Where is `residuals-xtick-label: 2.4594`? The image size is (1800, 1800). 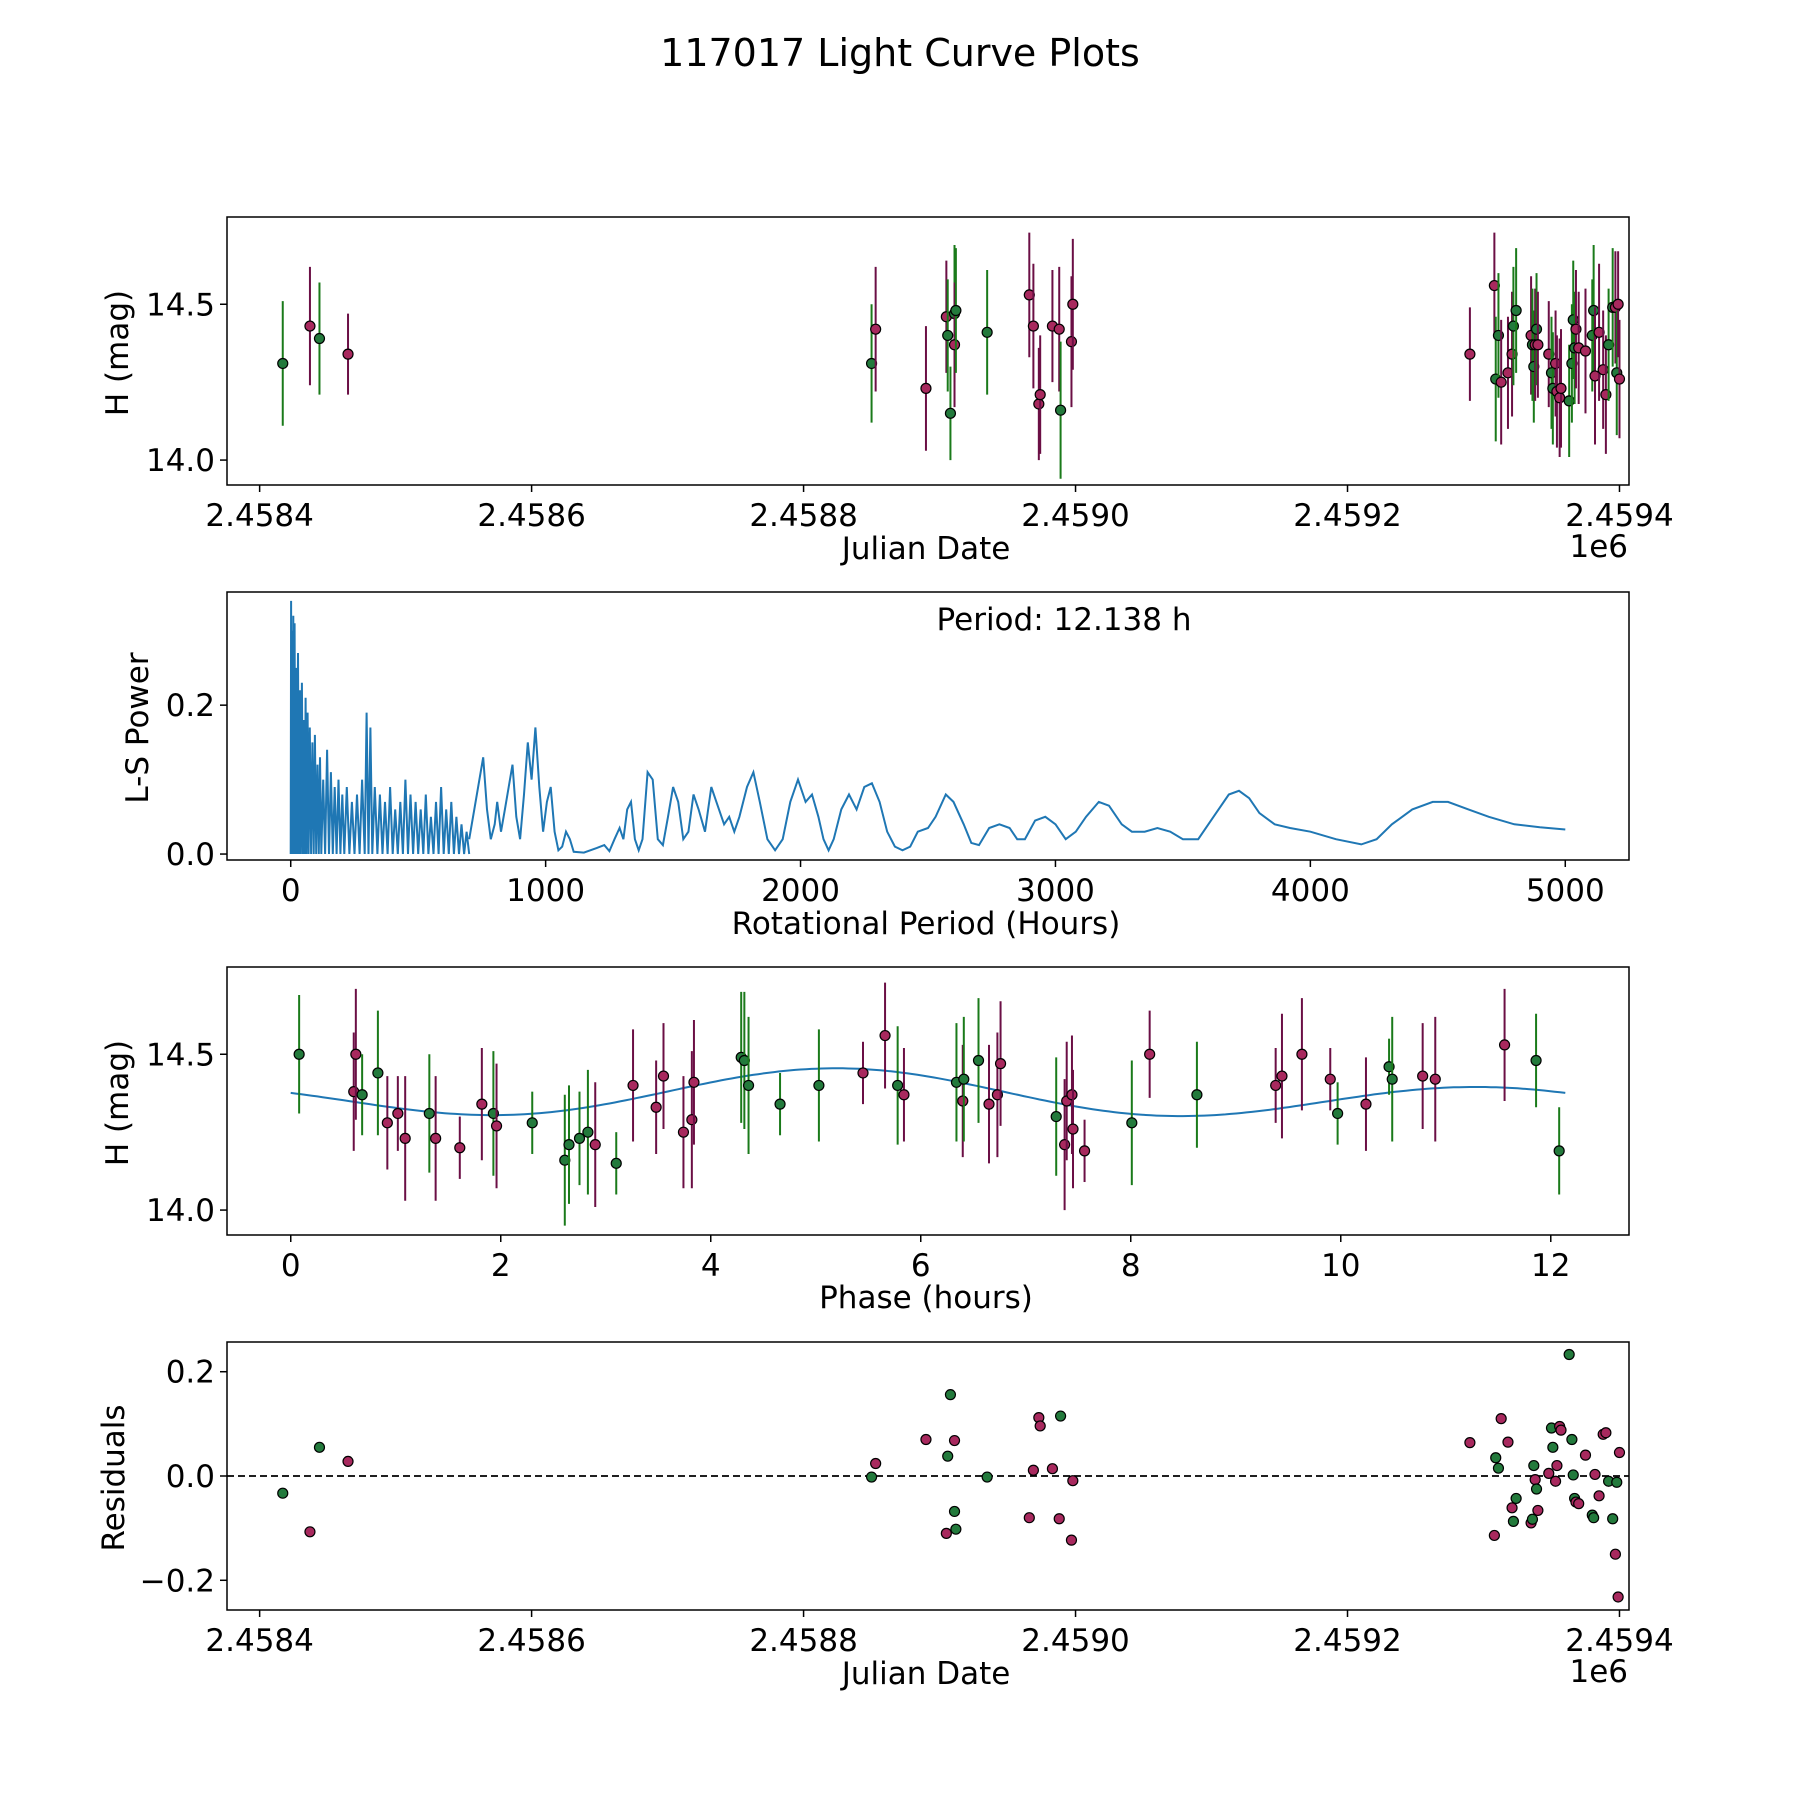 residuals-xtick-label: 2.4594 is located at coordinates (1619, 1641).